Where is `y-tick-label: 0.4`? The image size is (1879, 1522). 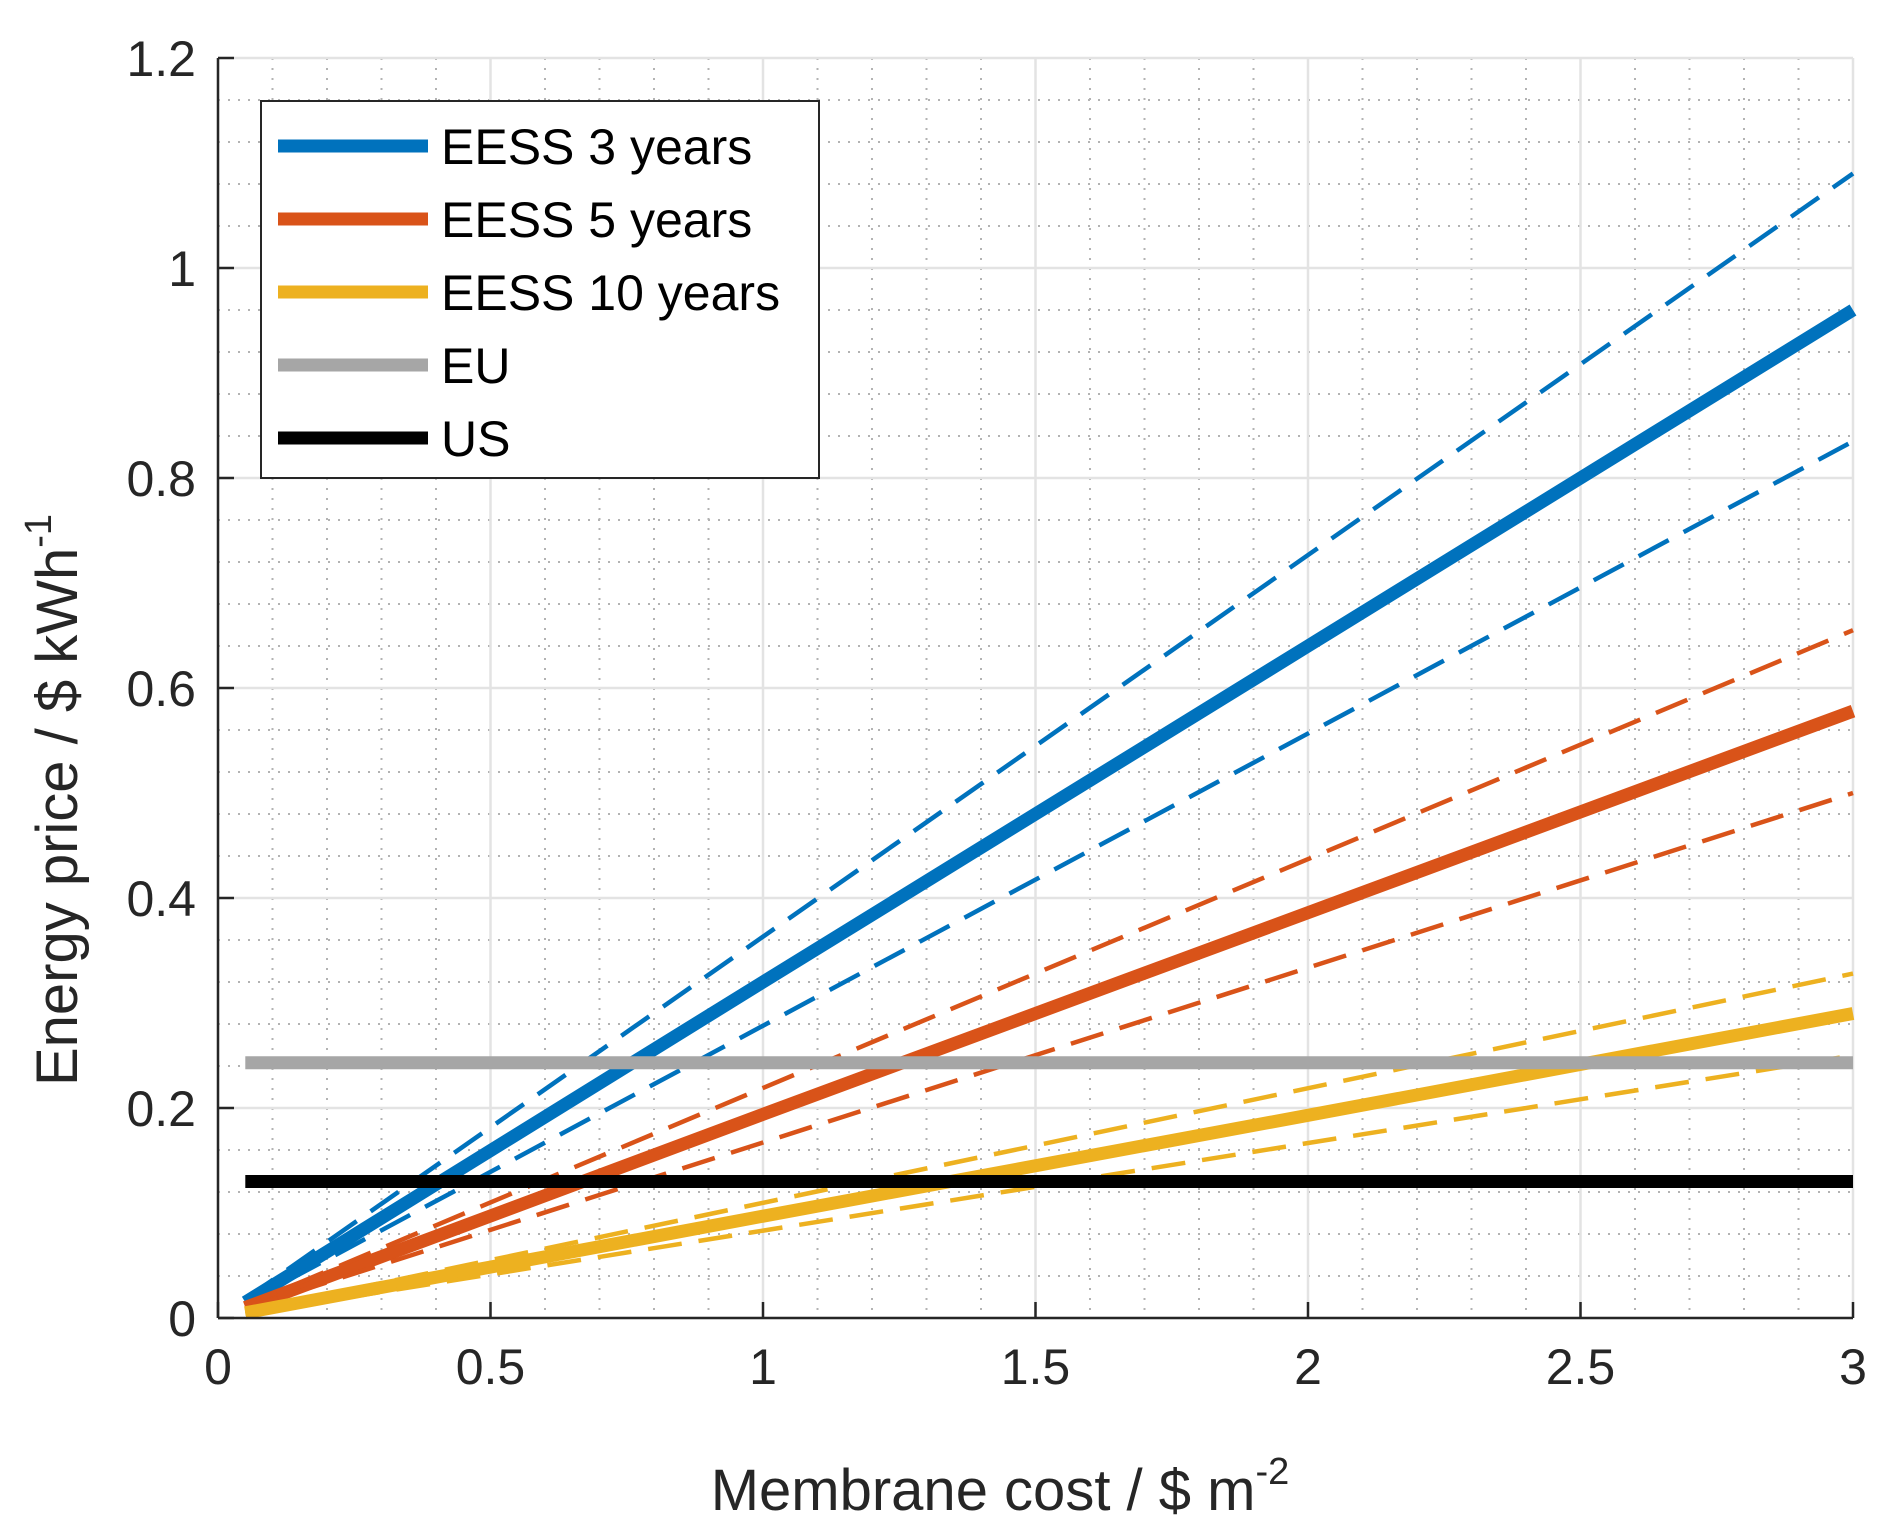
y-tick-label: 0.4 is located at coordinates (161, 899).